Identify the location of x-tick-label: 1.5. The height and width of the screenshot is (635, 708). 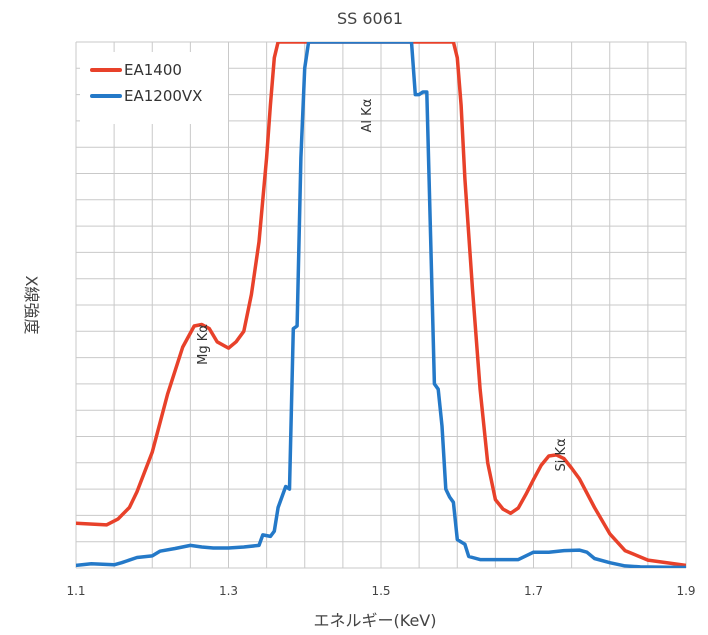
(380, 591).